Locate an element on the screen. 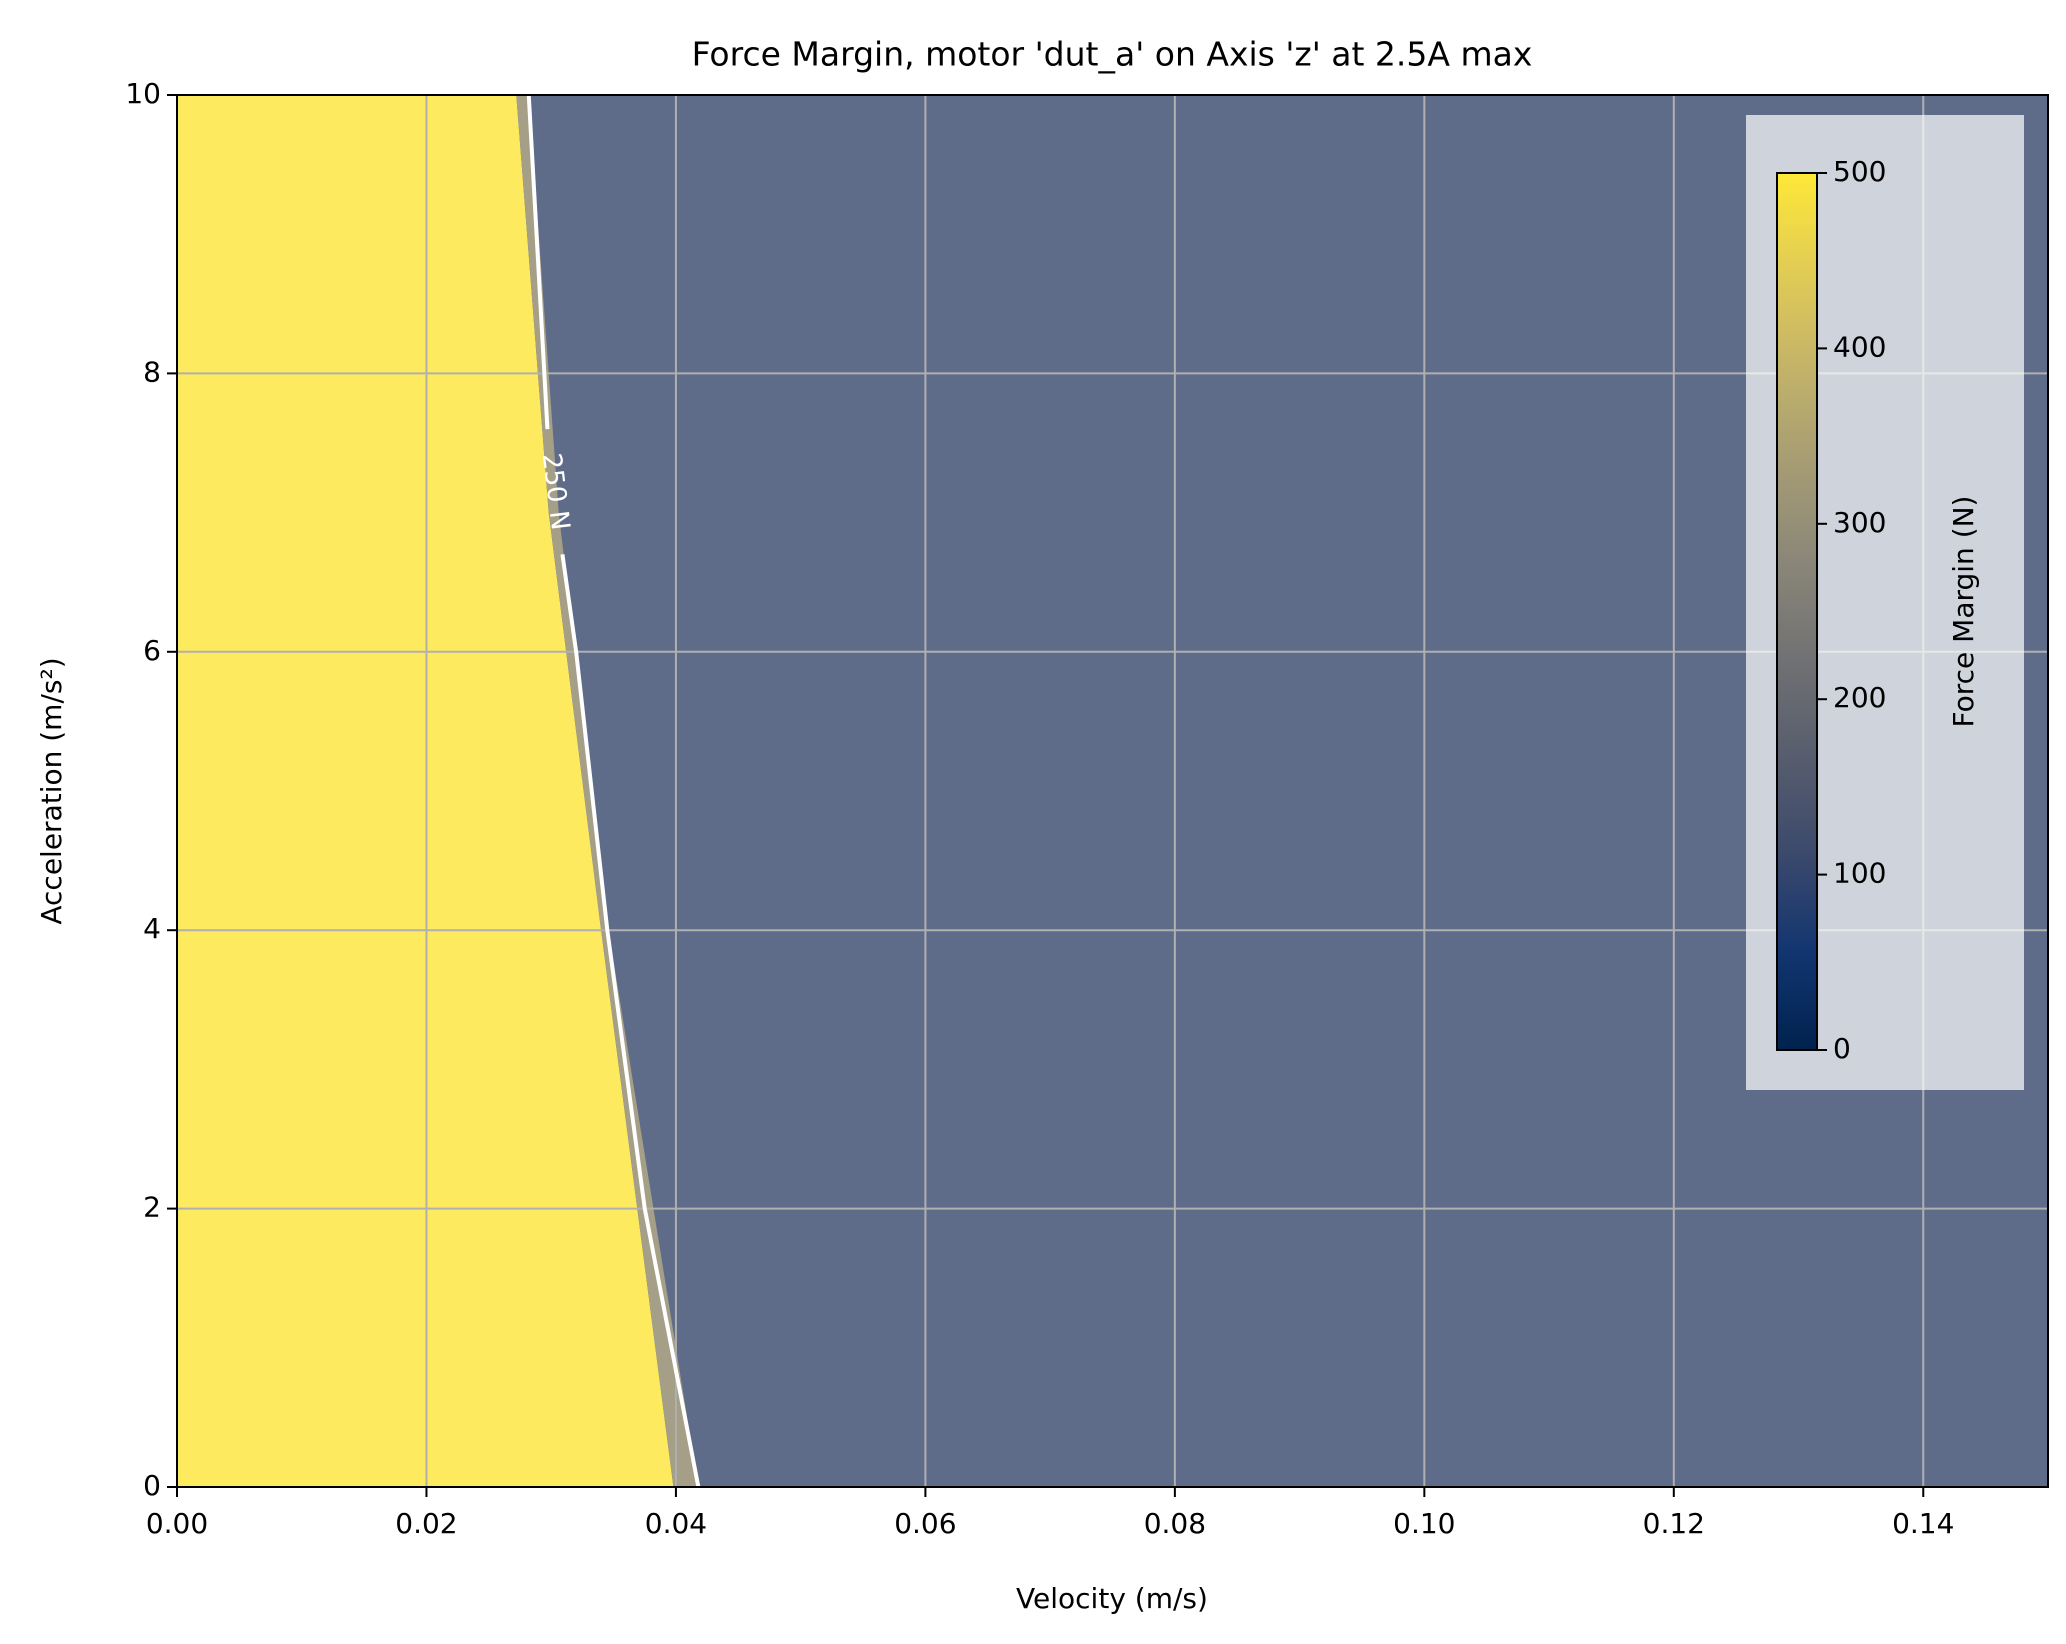 The width and height of the screenshot is (2066, 1644). colorbar-tick-label: 400 is located at coordinates (1859, 346).